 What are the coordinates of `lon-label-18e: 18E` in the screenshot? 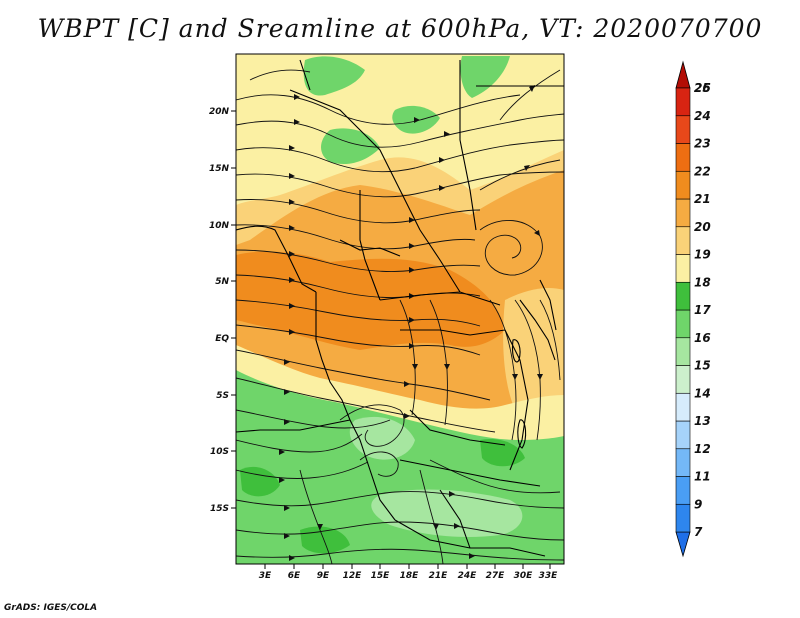 It's located at (410, 576).